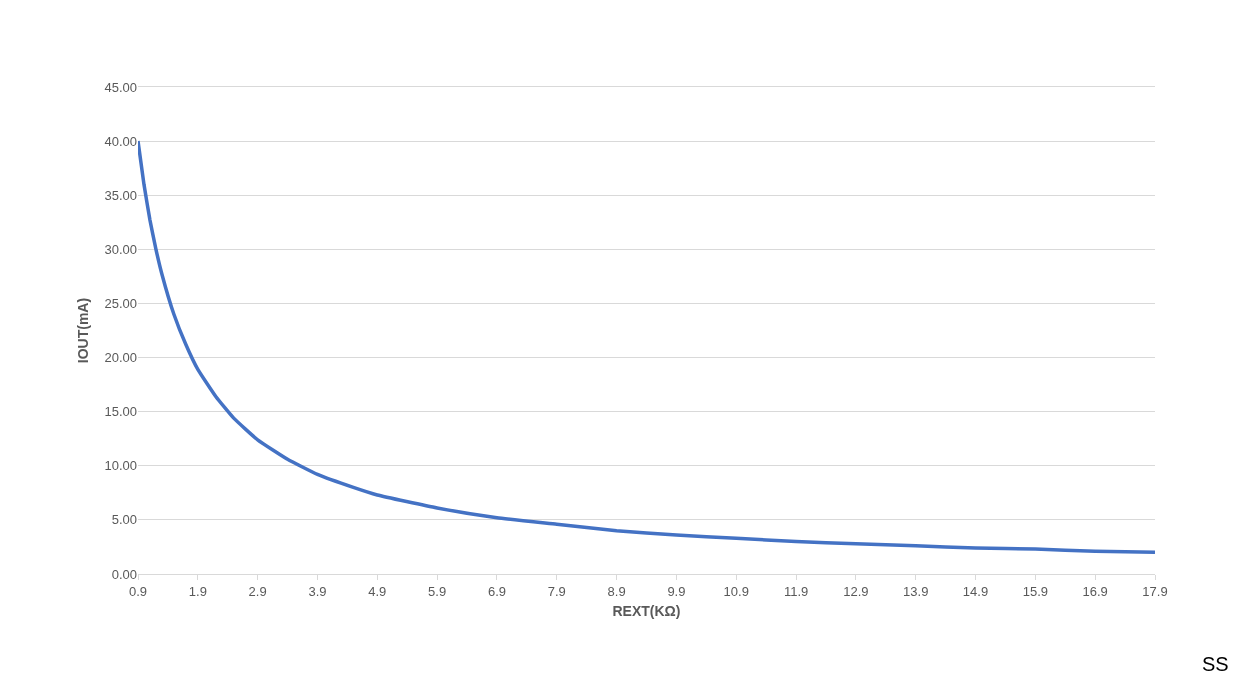 The width and height of the screenshot is (1235, 681). I want to click on y-axis-title: IOUT(mA), so click(83, 330).